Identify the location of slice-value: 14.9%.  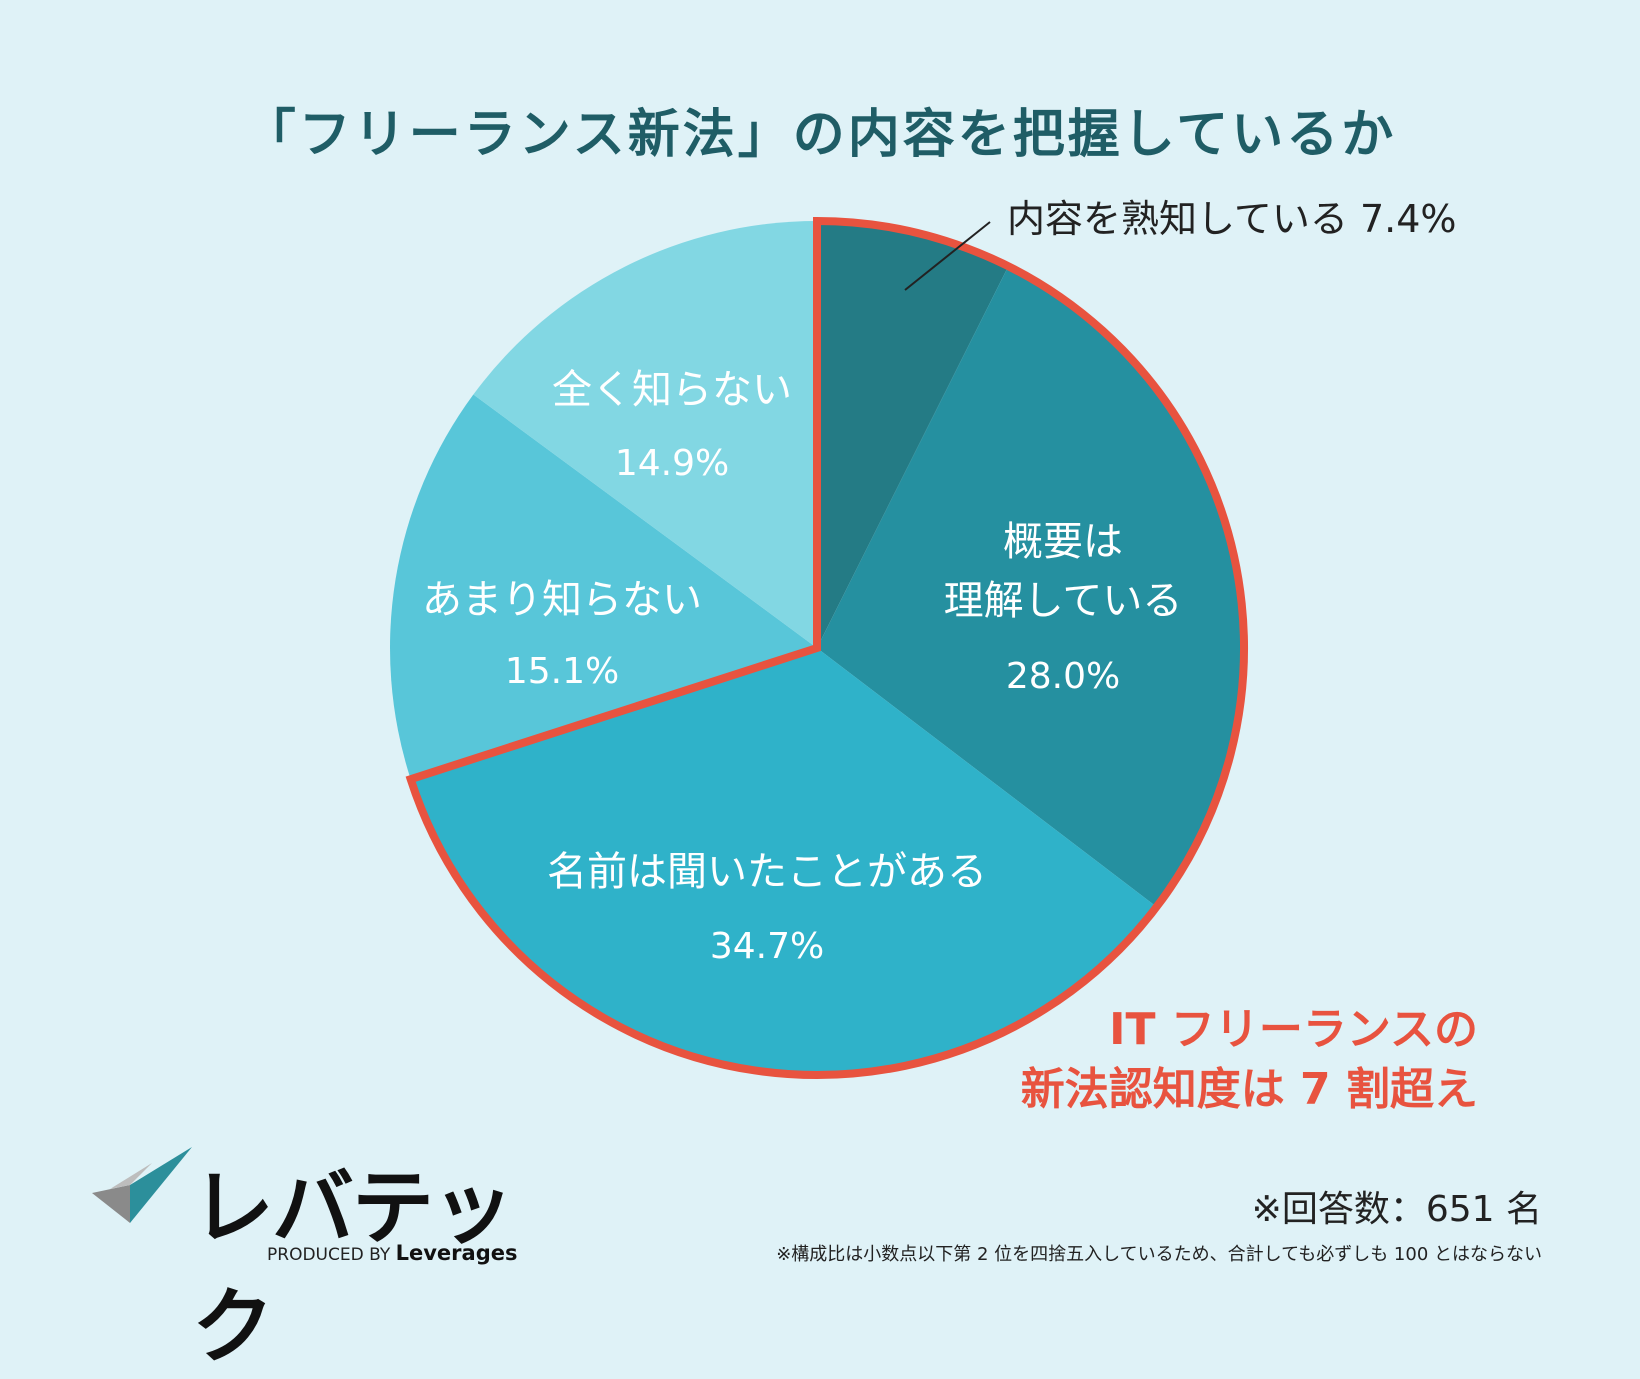
(672, 463).